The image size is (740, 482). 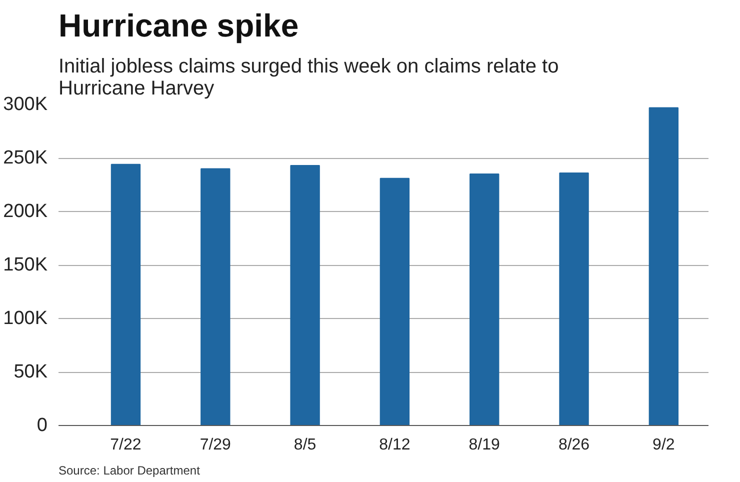 I want to click on y-tick-label: 150K, so click(x=25, y=265).